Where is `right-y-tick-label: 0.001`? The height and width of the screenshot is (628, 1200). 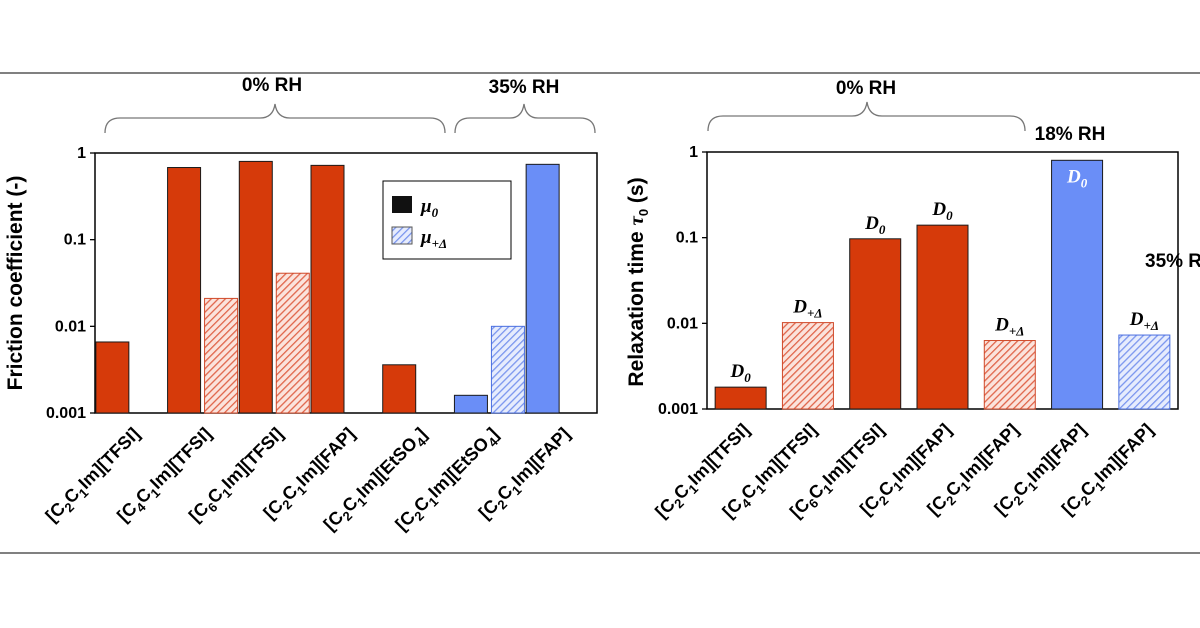 right-y-tick-label: 0.001 is located at coordinates (678, 409).